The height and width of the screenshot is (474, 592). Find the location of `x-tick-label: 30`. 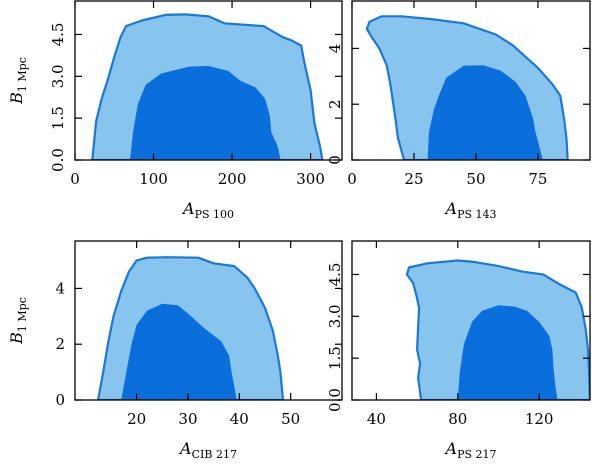

x-tick-label: 30 is located at coordinates (187, 419).